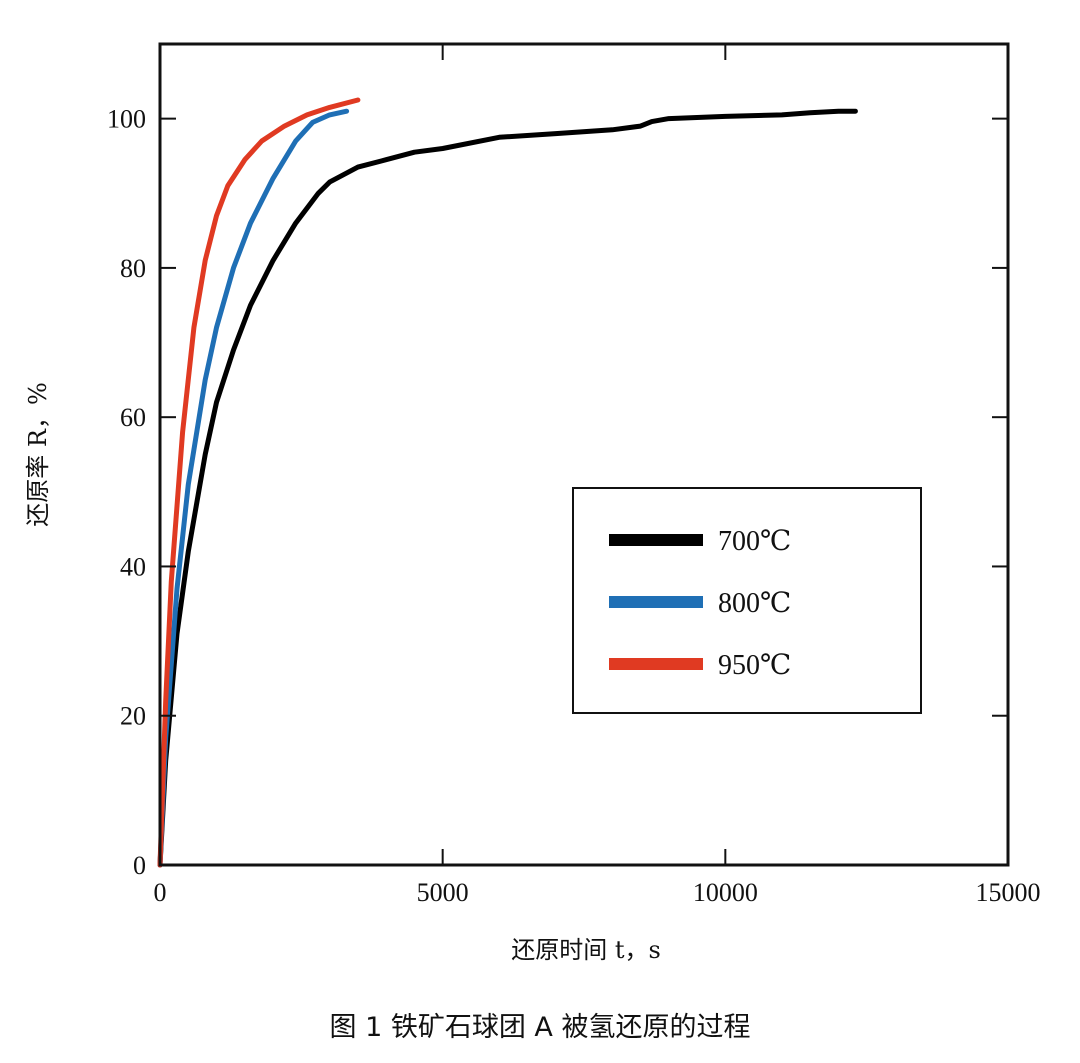  I want to click on x-tick-label: 10000, so click(725, 892).